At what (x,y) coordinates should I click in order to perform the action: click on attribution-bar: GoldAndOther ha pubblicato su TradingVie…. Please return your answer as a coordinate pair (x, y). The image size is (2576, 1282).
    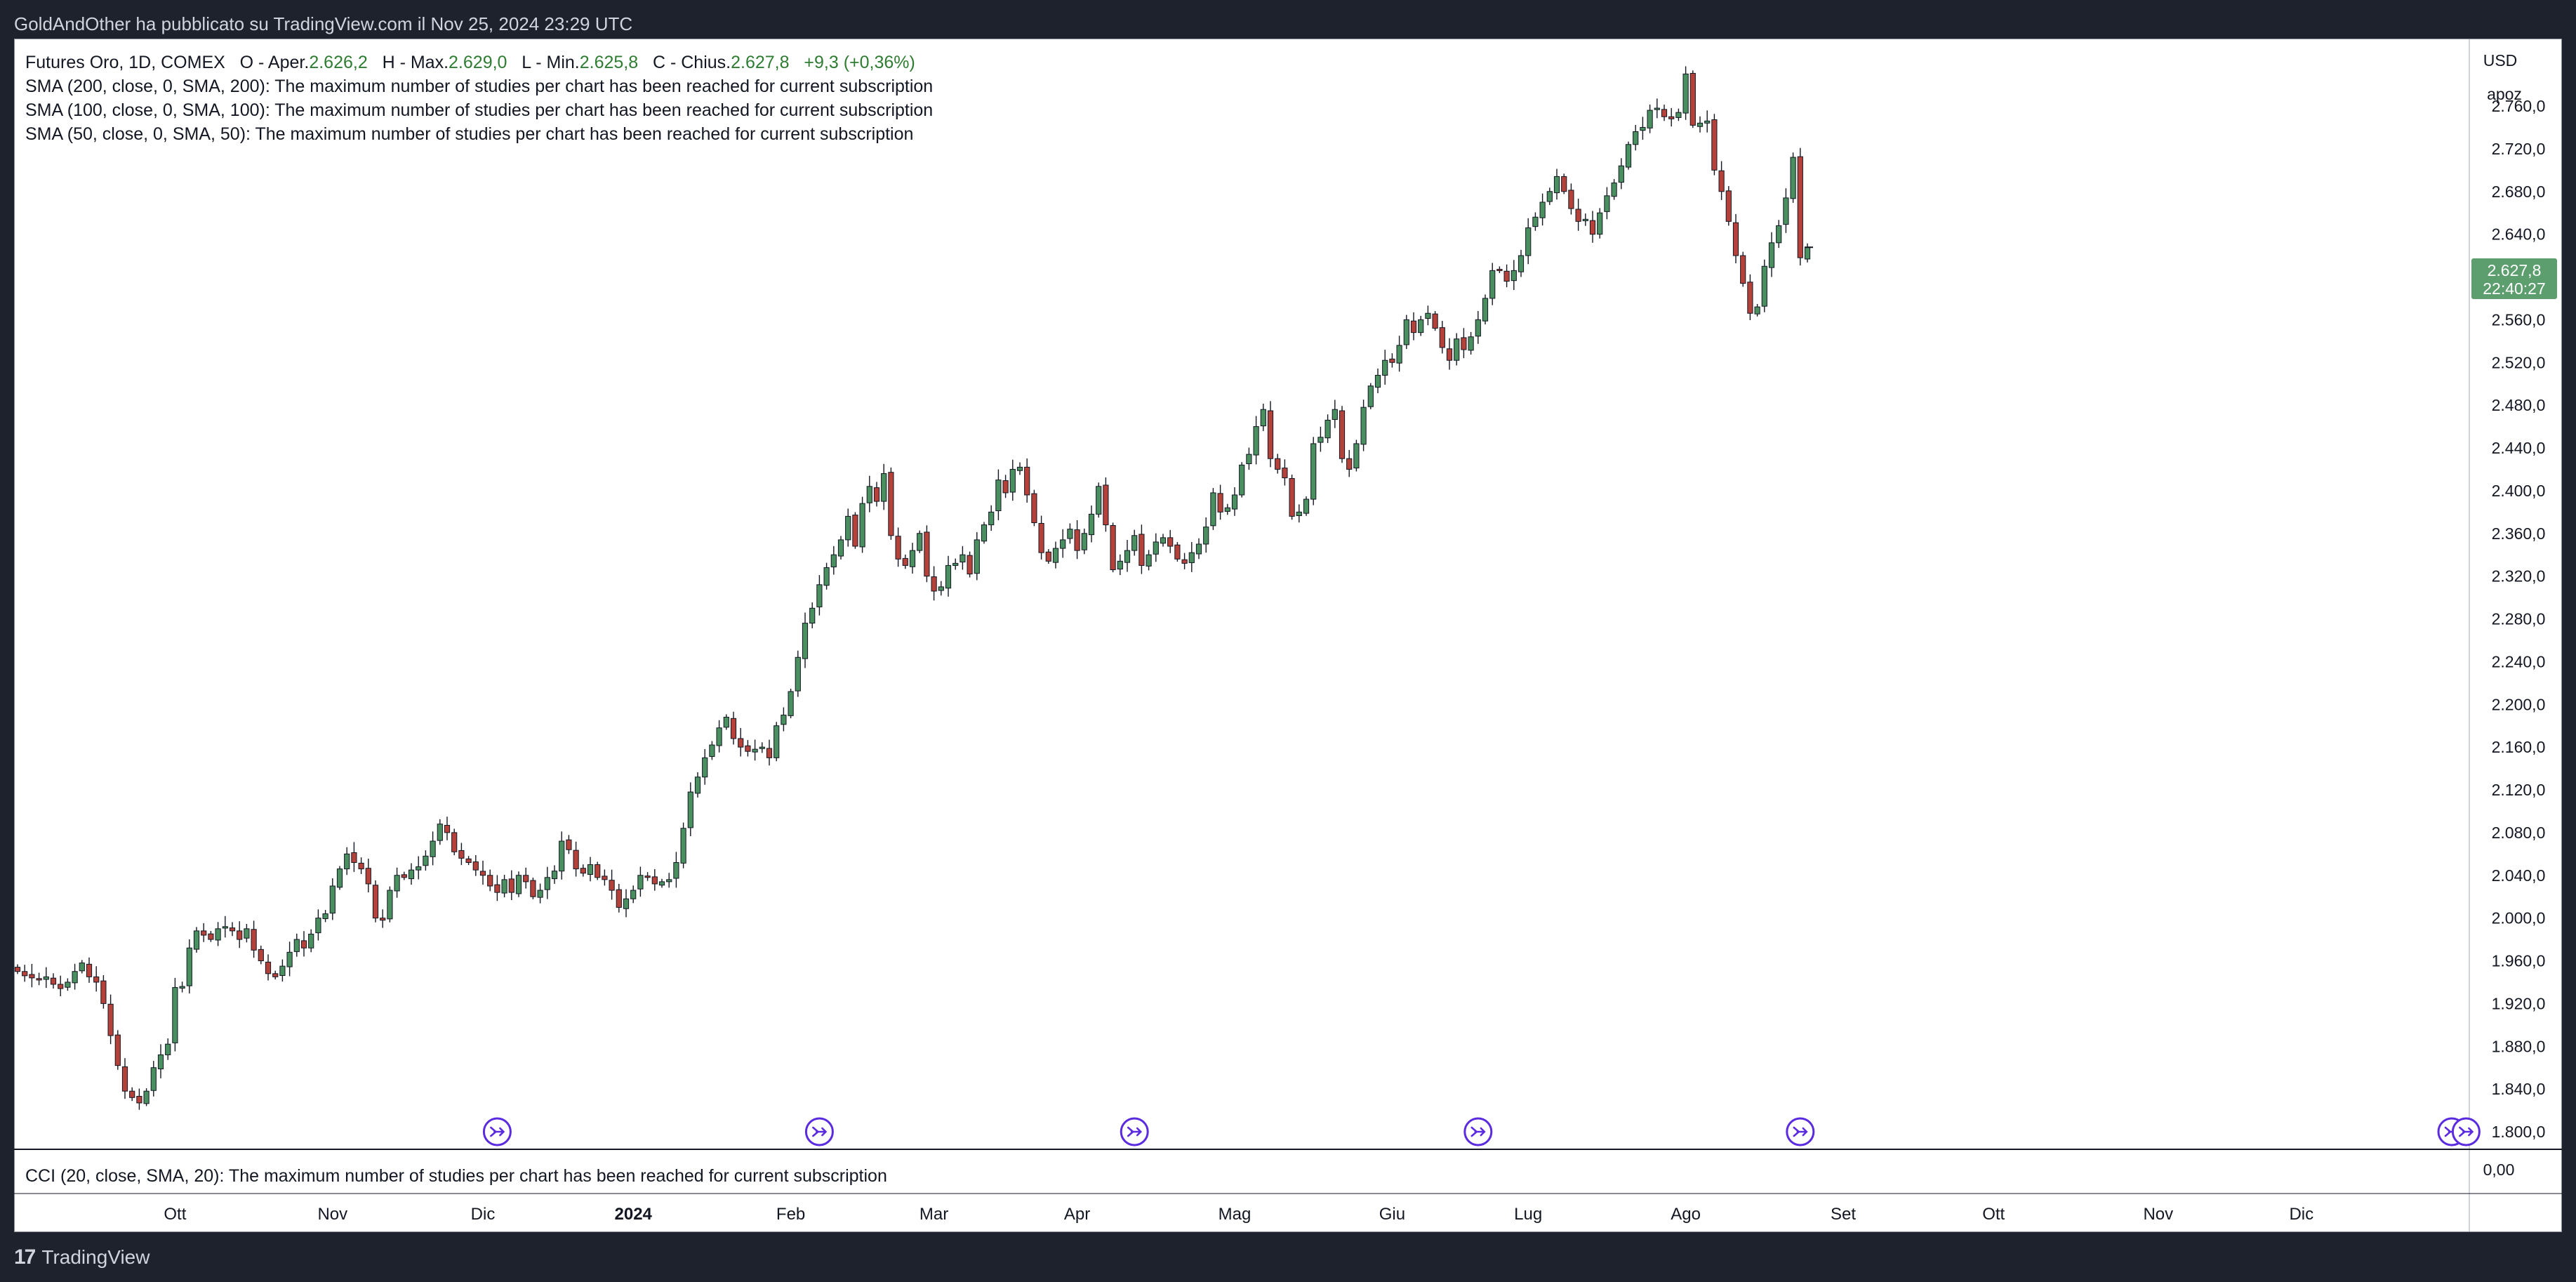
    Looking at the image, I should click on (1288, 19).